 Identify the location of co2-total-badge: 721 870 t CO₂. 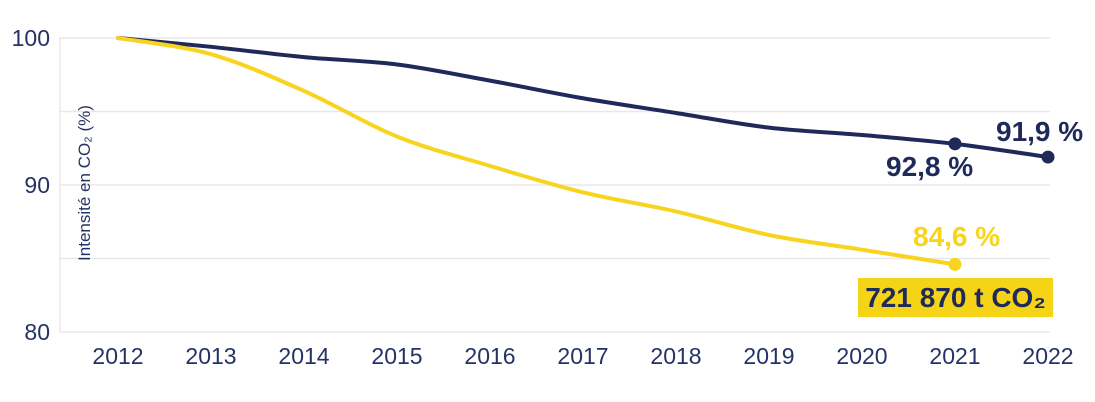
(955, 297).